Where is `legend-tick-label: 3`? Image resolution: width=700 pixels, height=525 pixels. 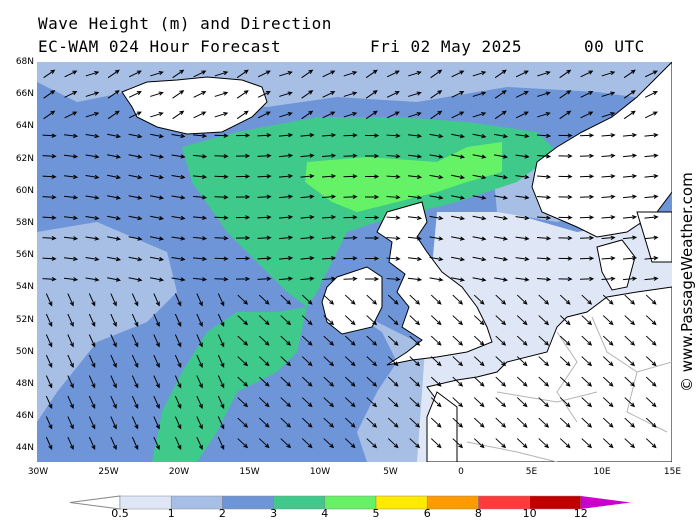 legend-tick-label: 3 is located at coordinates (274, 513).